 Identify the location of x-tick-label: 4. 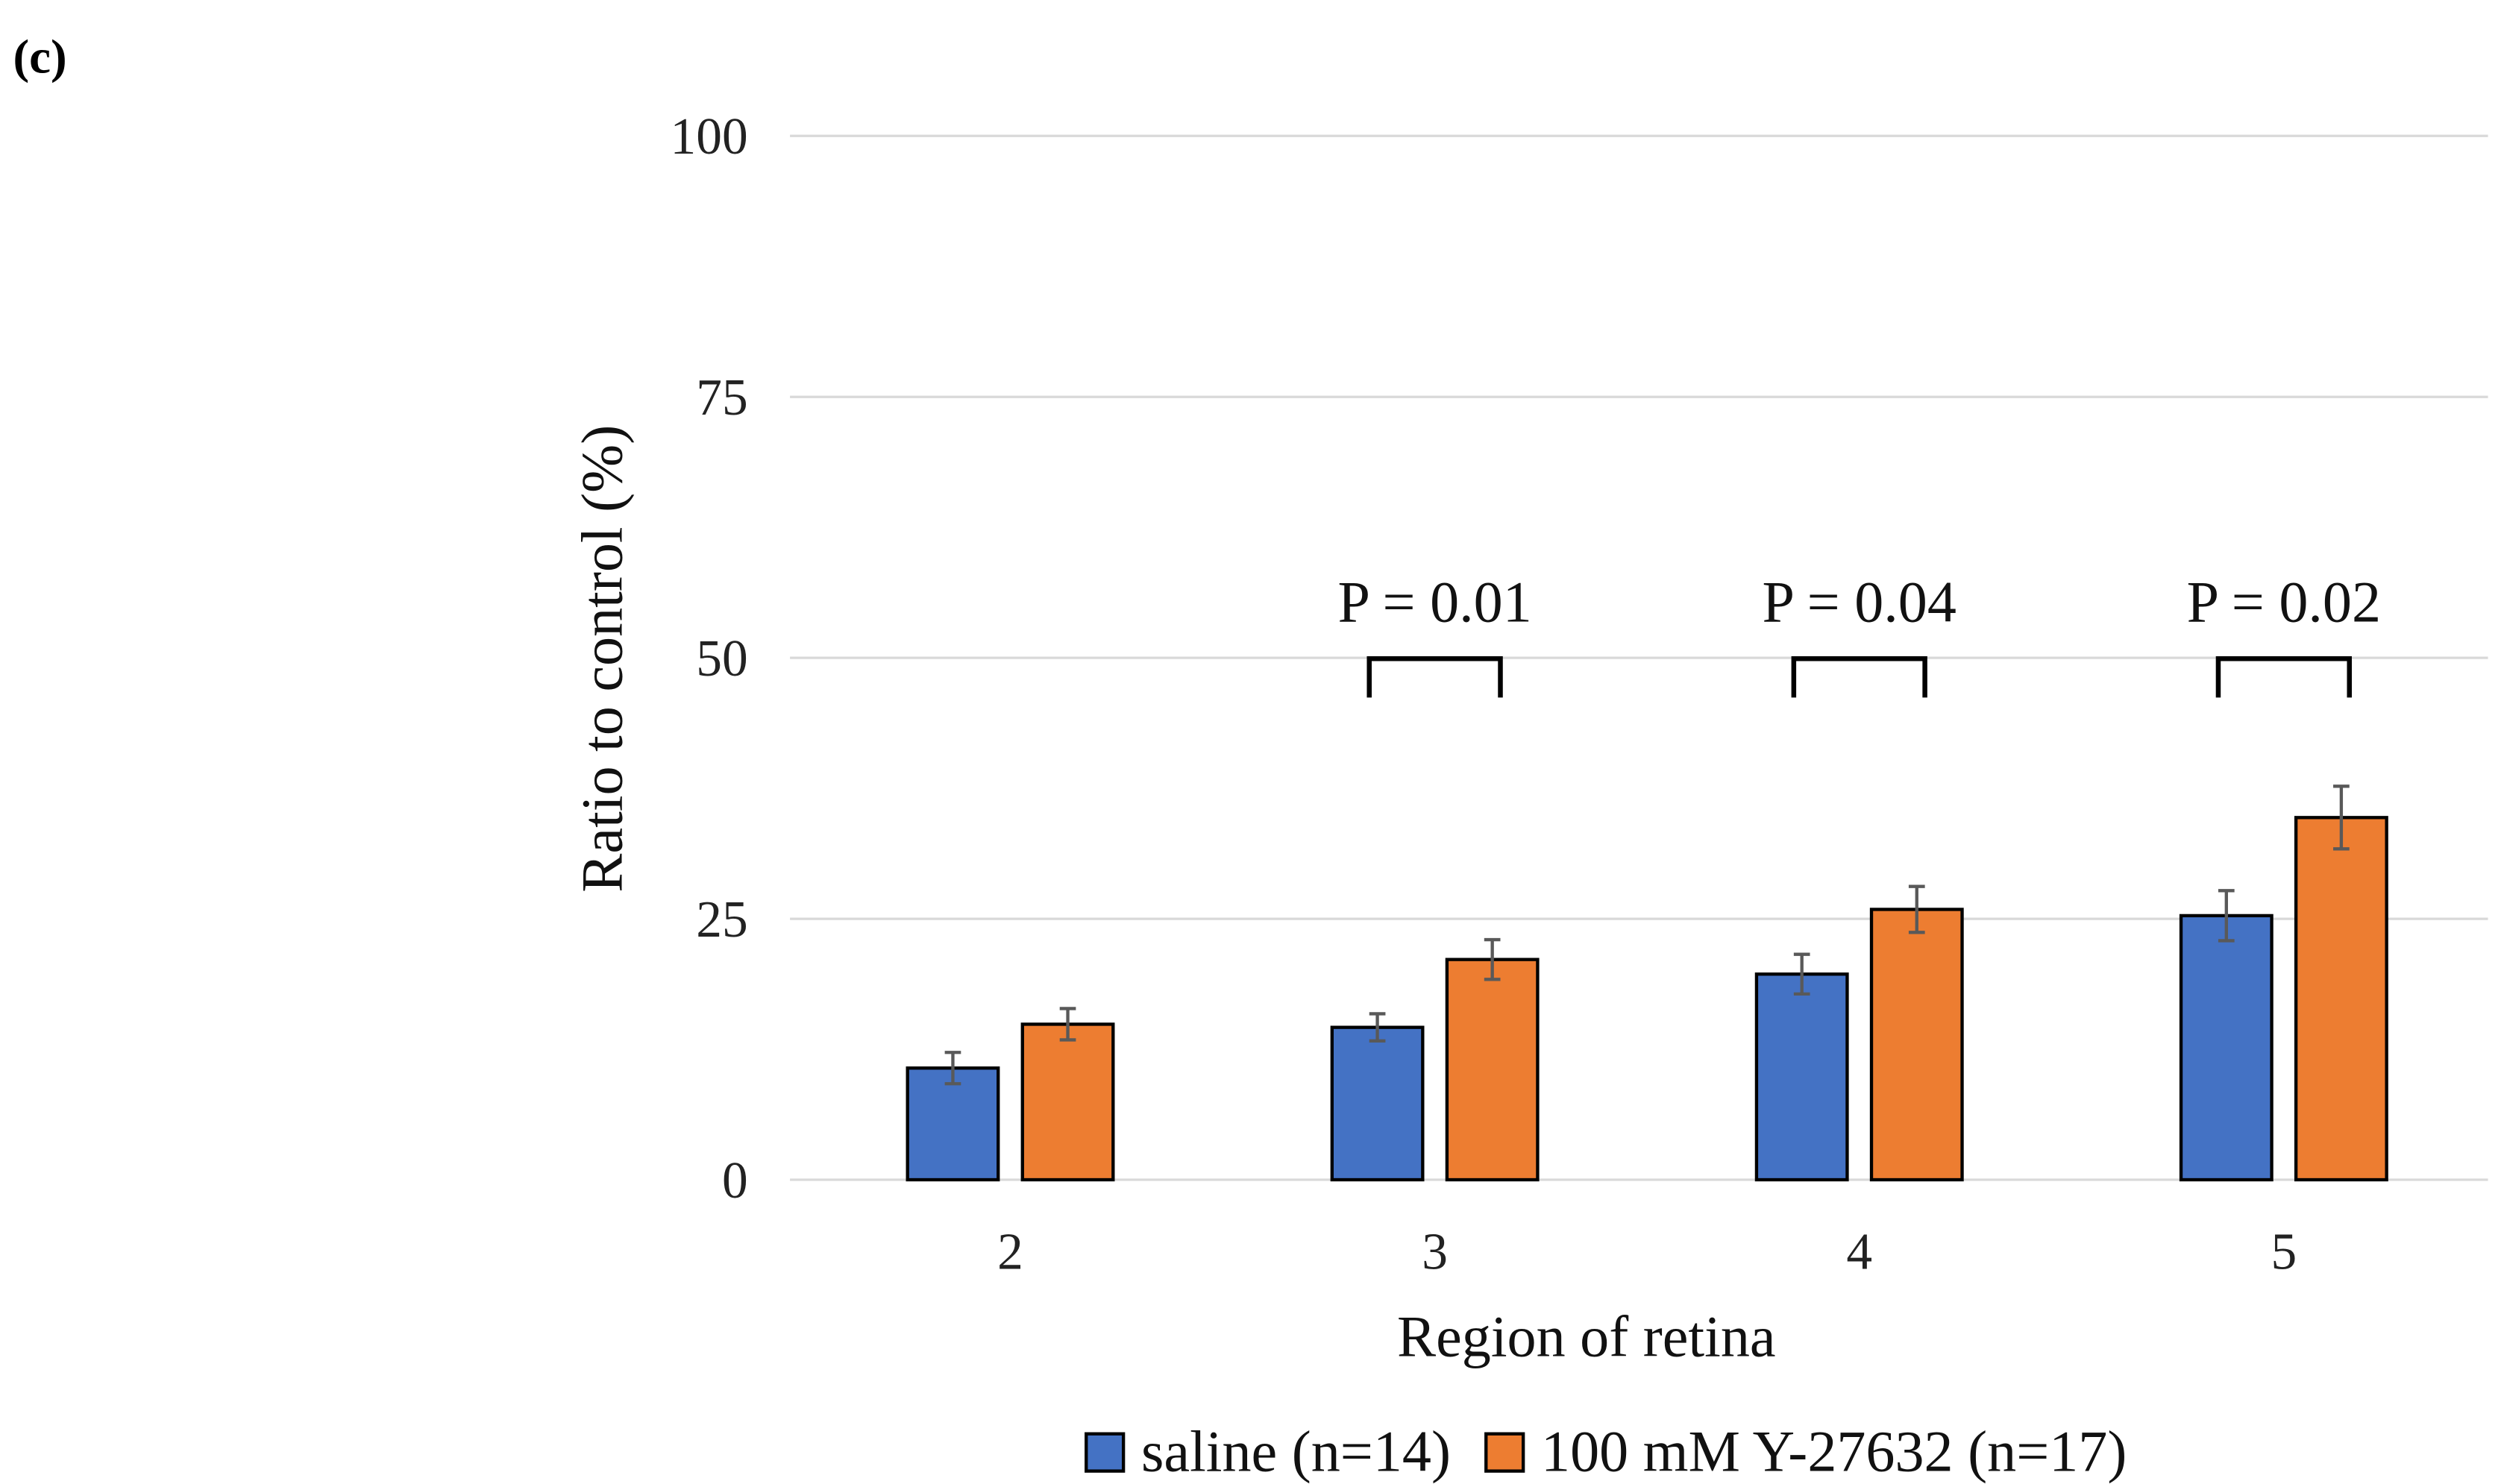
(1859, 1251).